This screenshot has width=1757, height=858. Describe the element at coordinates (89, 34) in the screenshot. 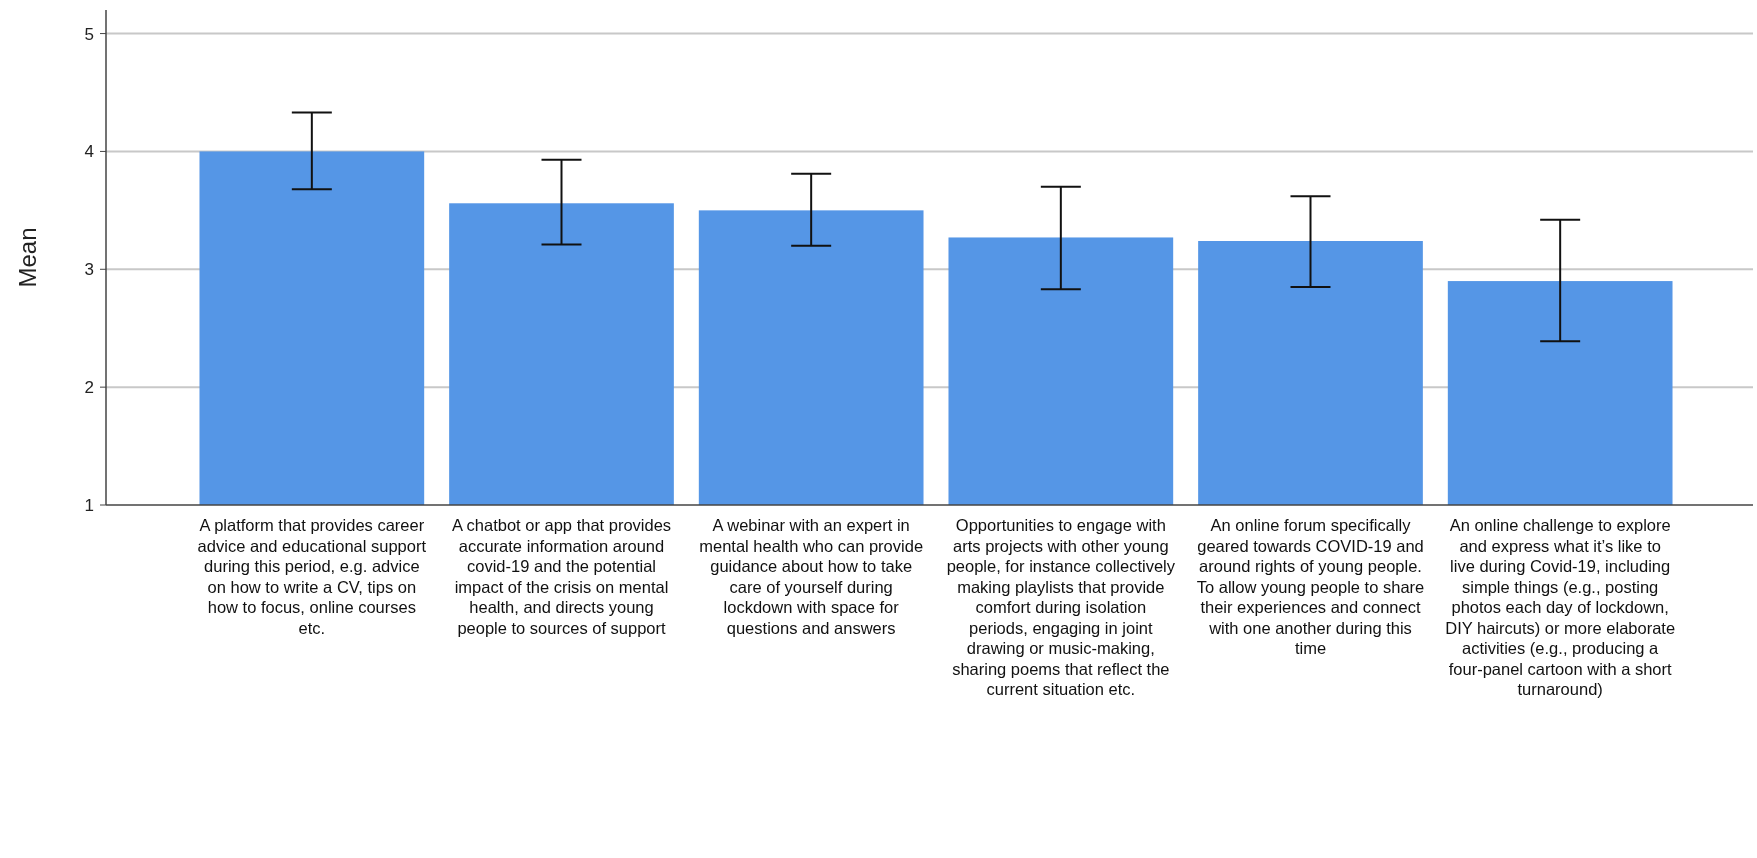

I see `y-tick-label: 5` at that location.